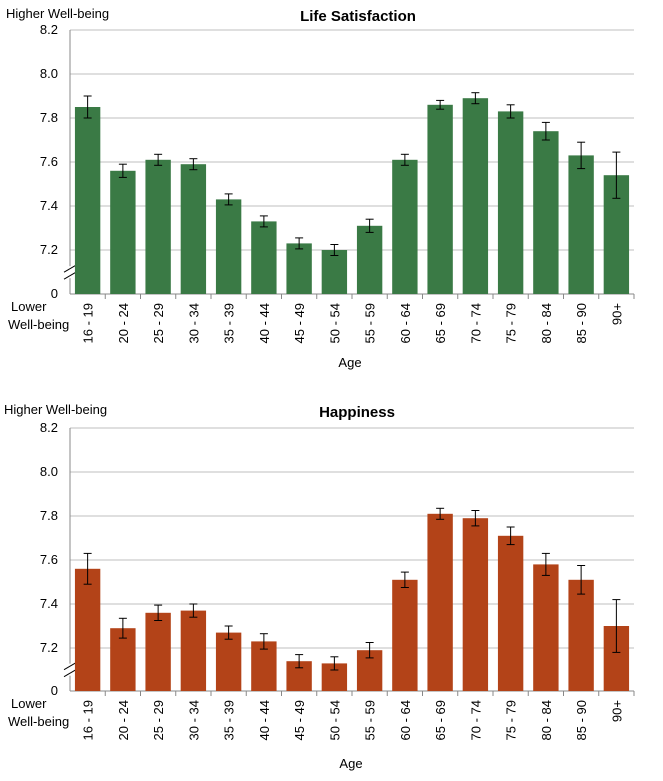  I want to click on hp-category-label: 55 - 59, so click(370, 720).